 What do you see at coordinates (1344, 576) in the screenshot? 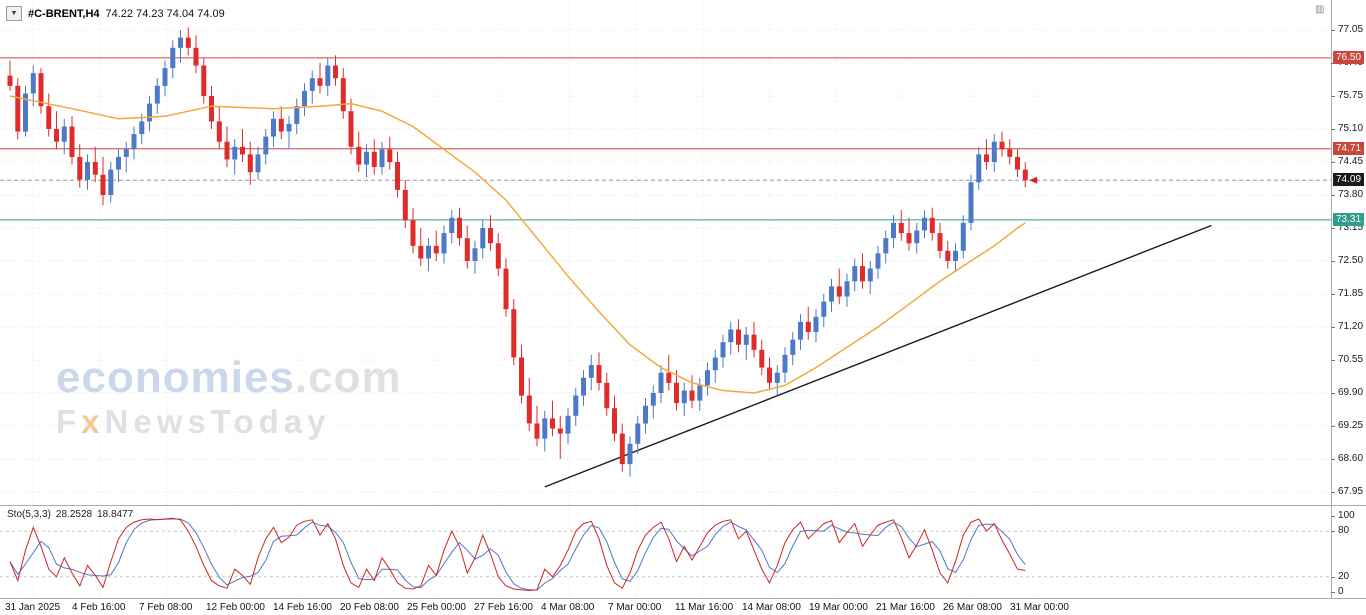
I see `stoch-tick-label: 20` at bounding box center [1344, 576].